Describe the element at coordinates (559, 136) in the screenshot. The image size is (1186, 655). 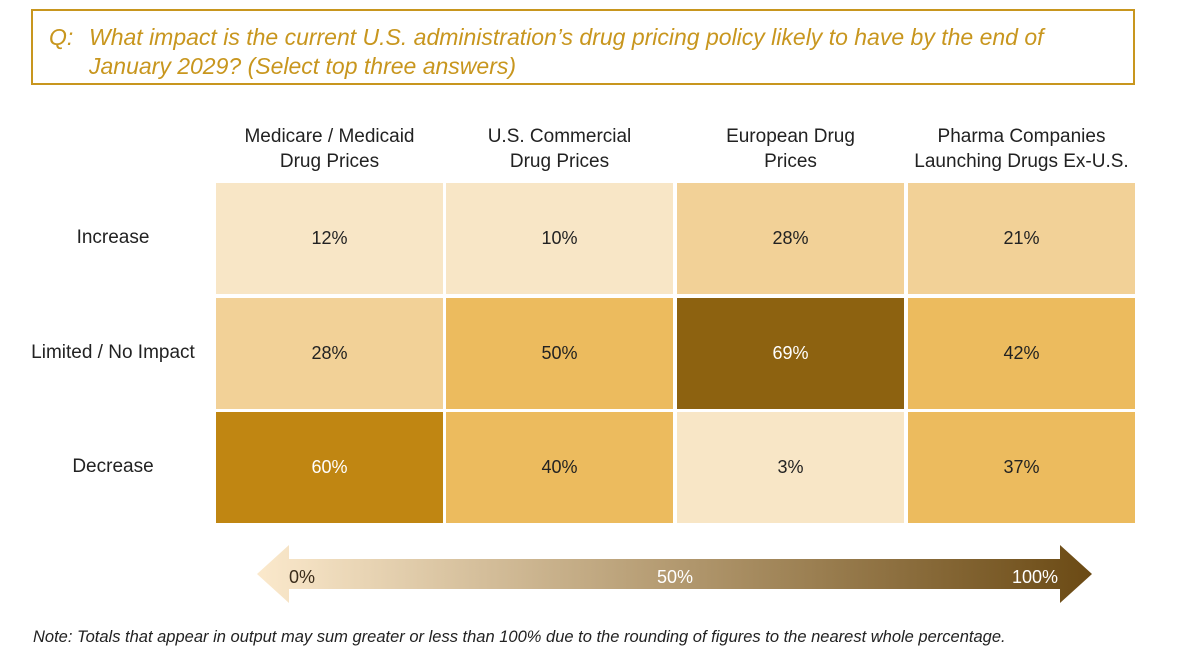
I see `column-header-line: U.S. Commercial` at that location.